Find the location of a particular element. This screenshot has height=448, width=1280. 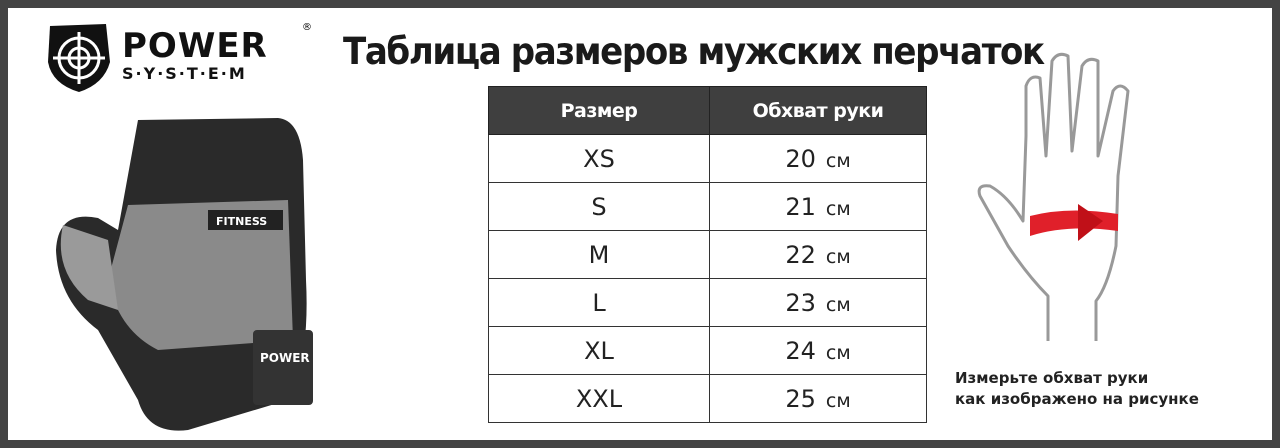

size-cell: S is located at coordinates (599, 206).